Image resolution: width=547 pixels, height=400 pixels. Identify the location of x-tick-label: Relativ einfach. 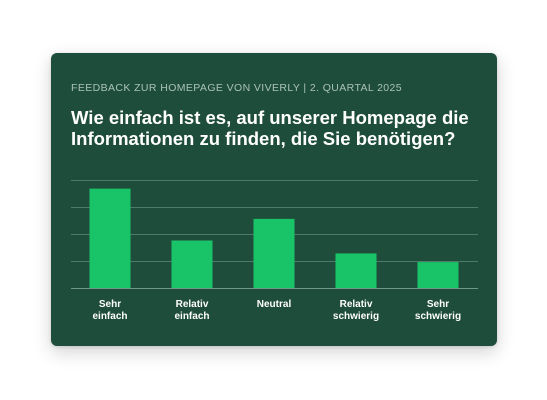
(191, 310).